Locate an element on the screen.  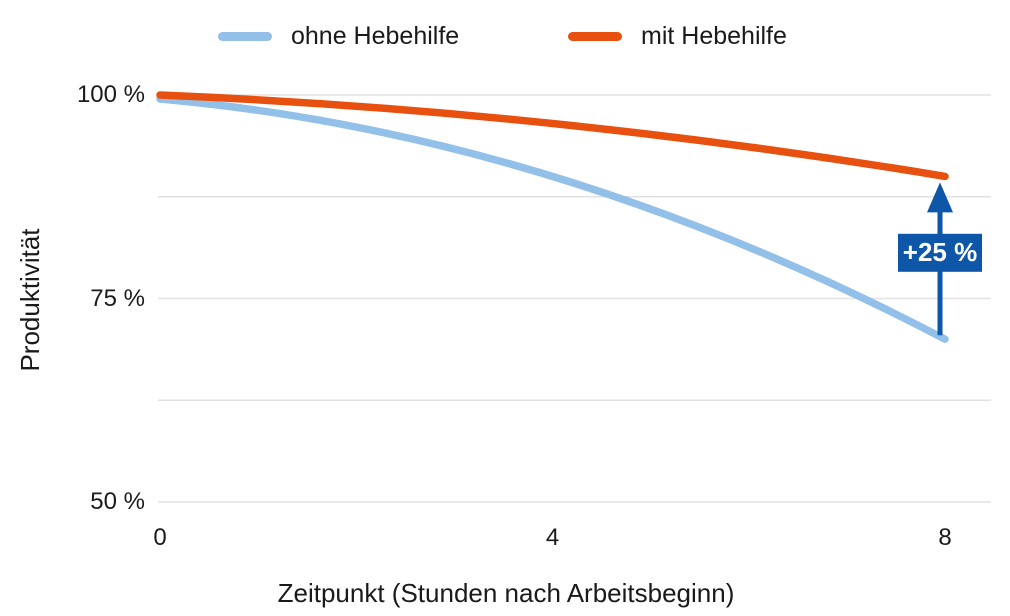
legend-item-ohne-hebehilfe: ohne Hebehilfe is located at coordinates (338, 36).